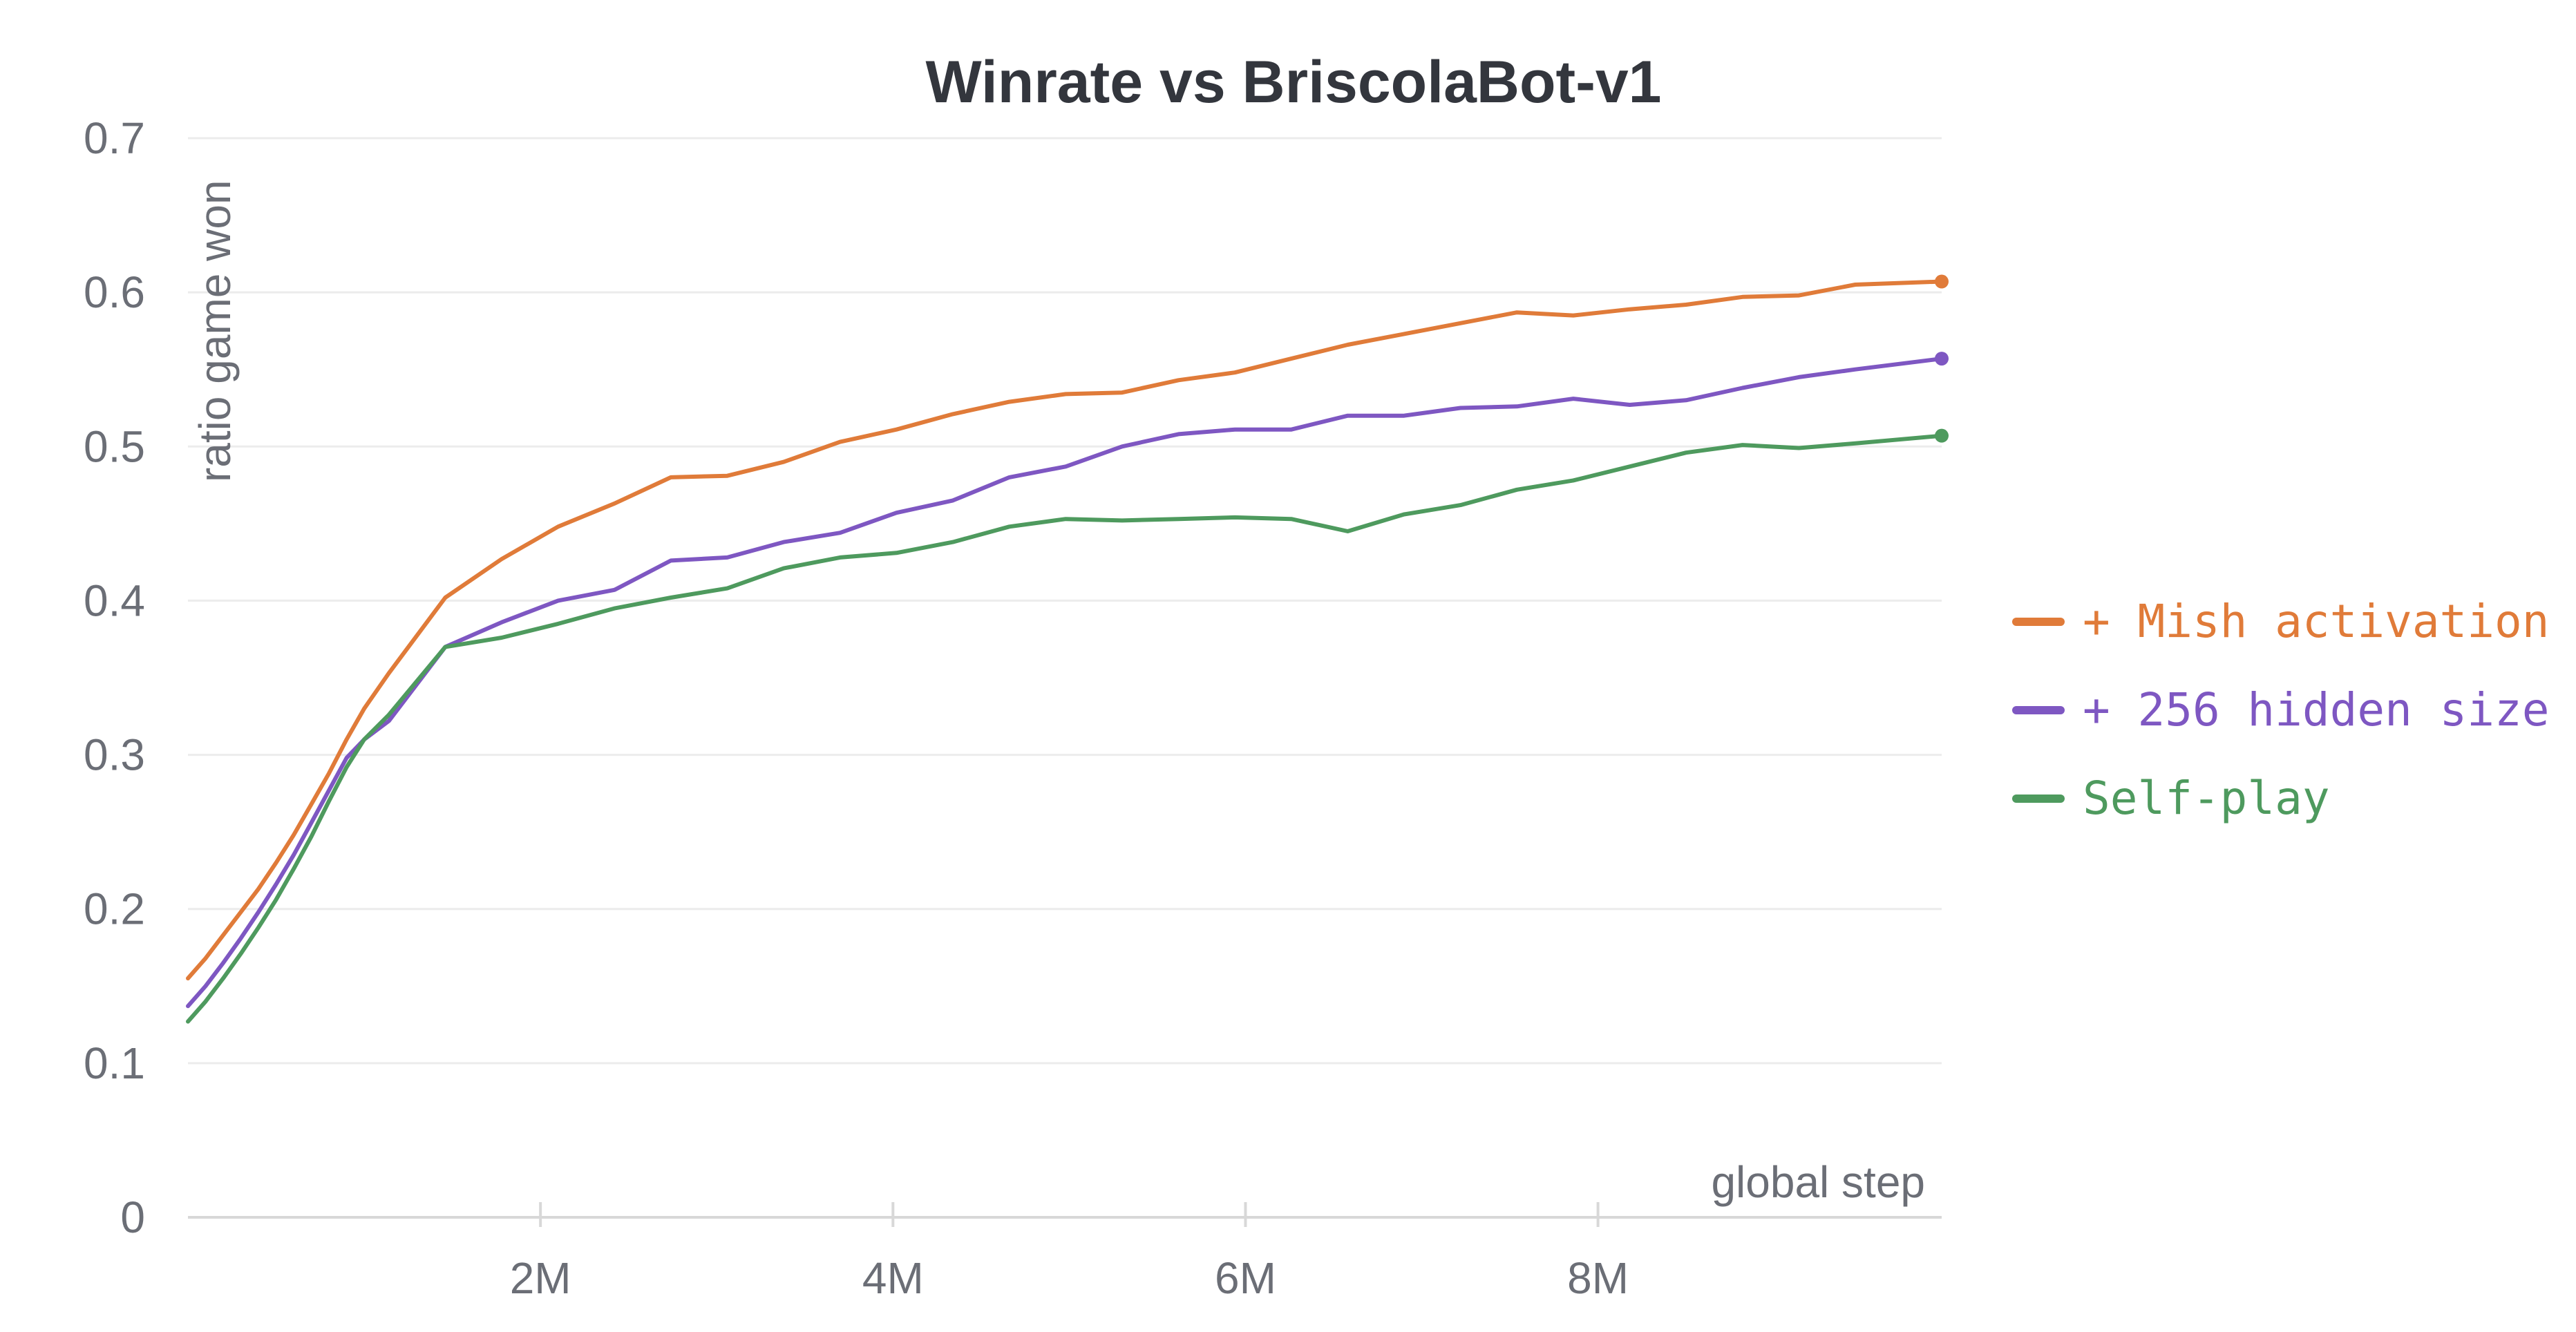  Describe the element at coordinates (114, 1063) in the screenshot. I see `y-tick-label: 0.1` at that location.